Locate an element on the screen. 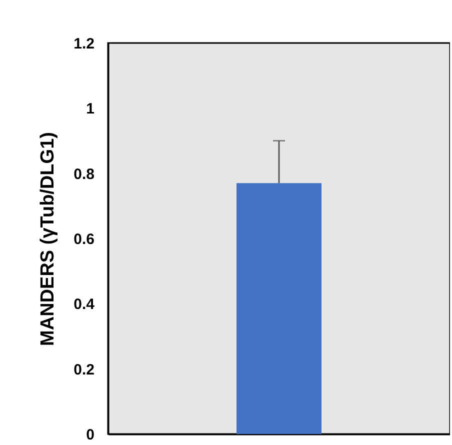 The image size is (452, 445). y-tick-label: 0.4 is located at coordinates (85, 305).